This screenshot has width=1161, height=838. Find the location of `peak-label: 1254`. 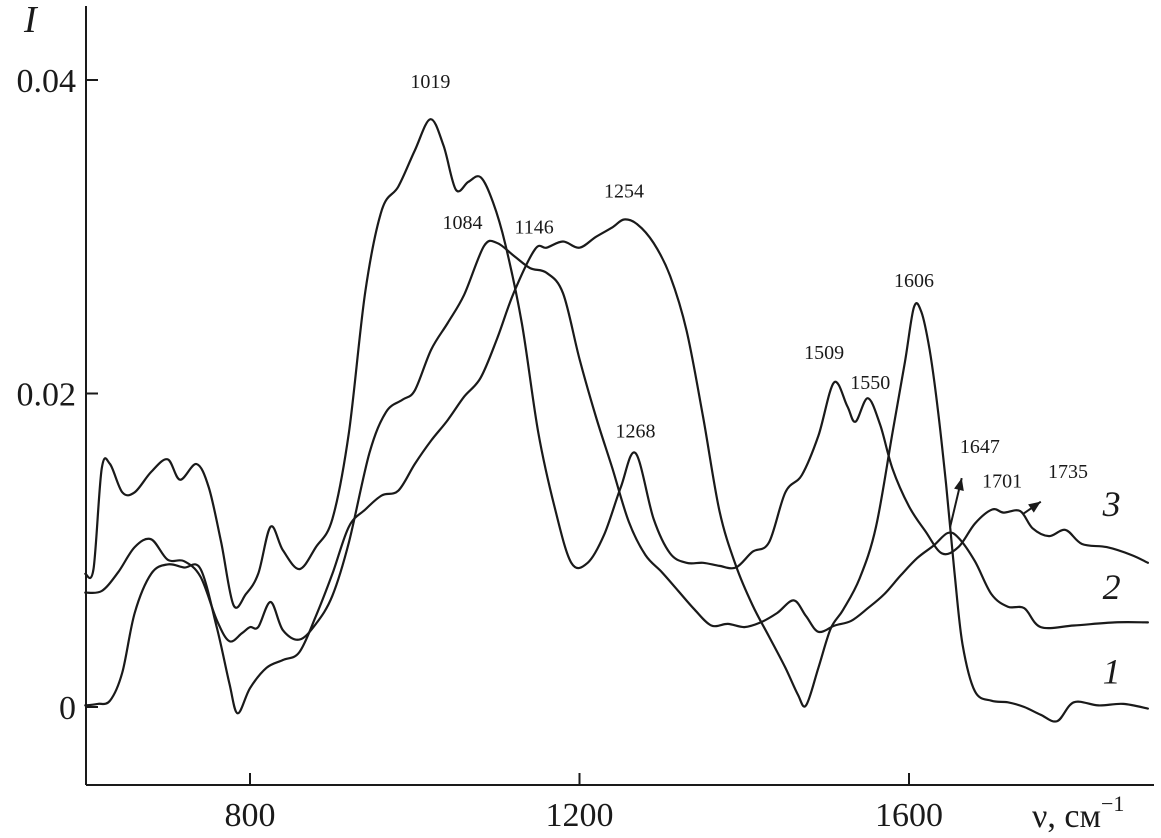

peak-label: 1254 is located at coordinates (624, 192).